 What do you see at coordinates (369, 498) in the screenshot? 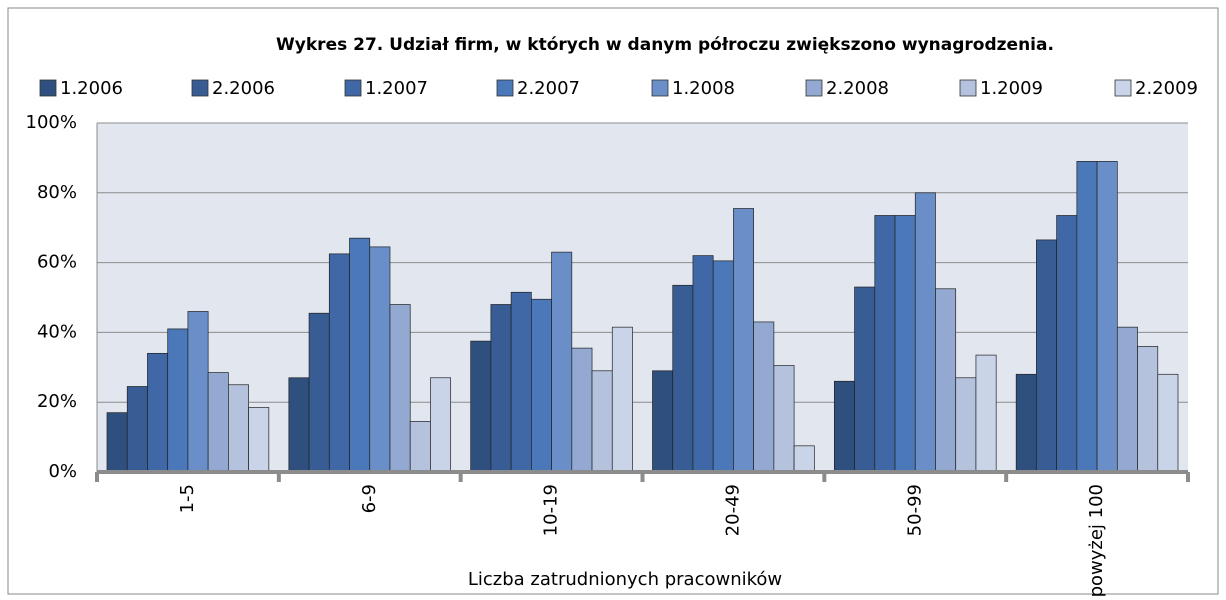
I see `x-tick-label: 6-9` at bounding box center [369, 498].